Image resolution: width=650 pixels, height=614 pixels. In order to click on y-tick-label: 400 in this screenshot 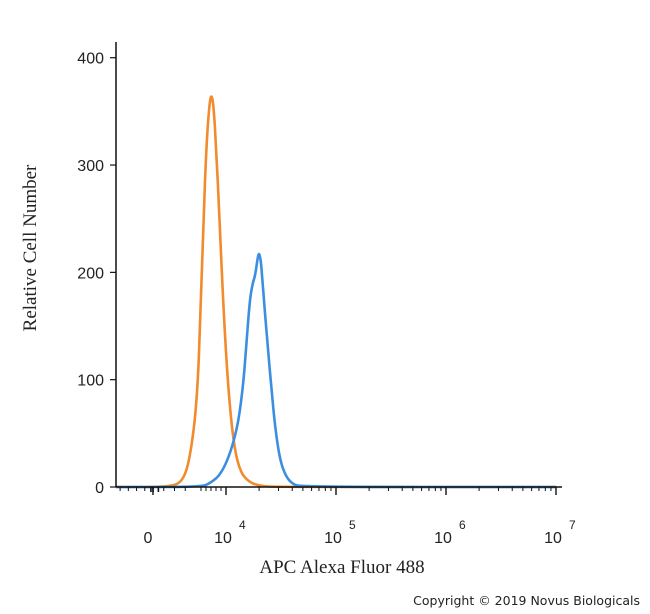, I will do `click(90, 59)`.